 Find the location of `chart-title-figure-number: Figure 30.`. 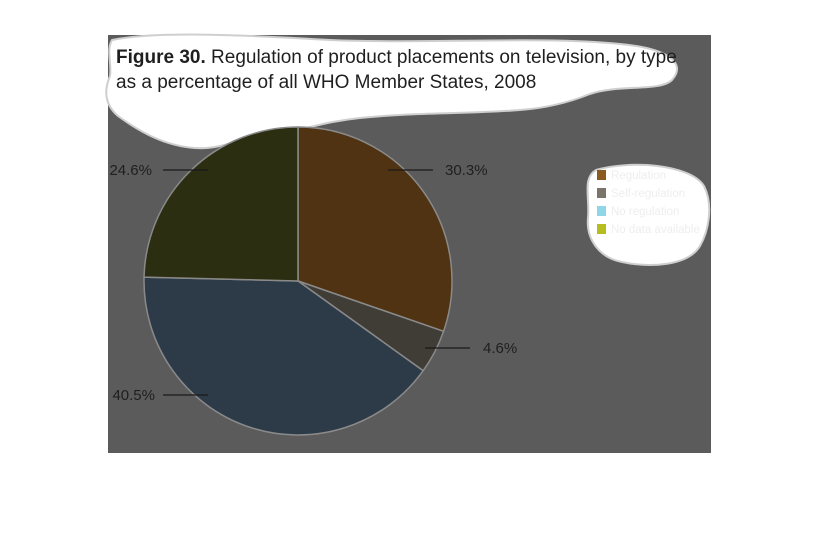

chart-title-figure-number: Figure 30. is located at coordinates (161, 57).